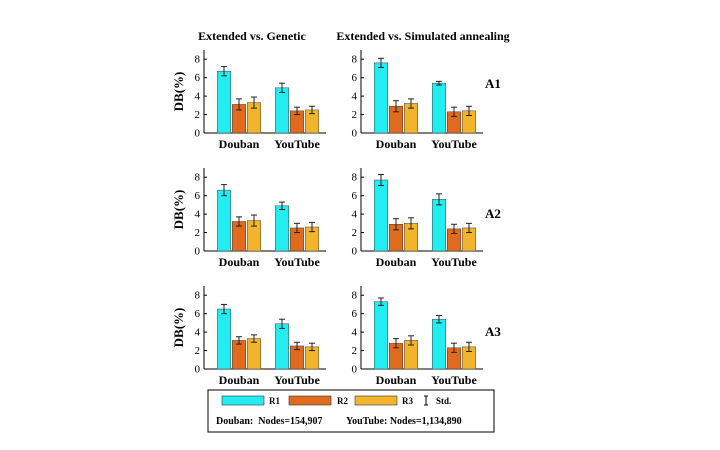 Image resolution: width=720 pixels, height=450 pixels. What do you see at coordinates (248, 336) in the screenshot?
I see `chart-panel-A3-genetic: 0 2 4 6 8 DB(%) Douban YouTube` at bounding box center [248, 336].